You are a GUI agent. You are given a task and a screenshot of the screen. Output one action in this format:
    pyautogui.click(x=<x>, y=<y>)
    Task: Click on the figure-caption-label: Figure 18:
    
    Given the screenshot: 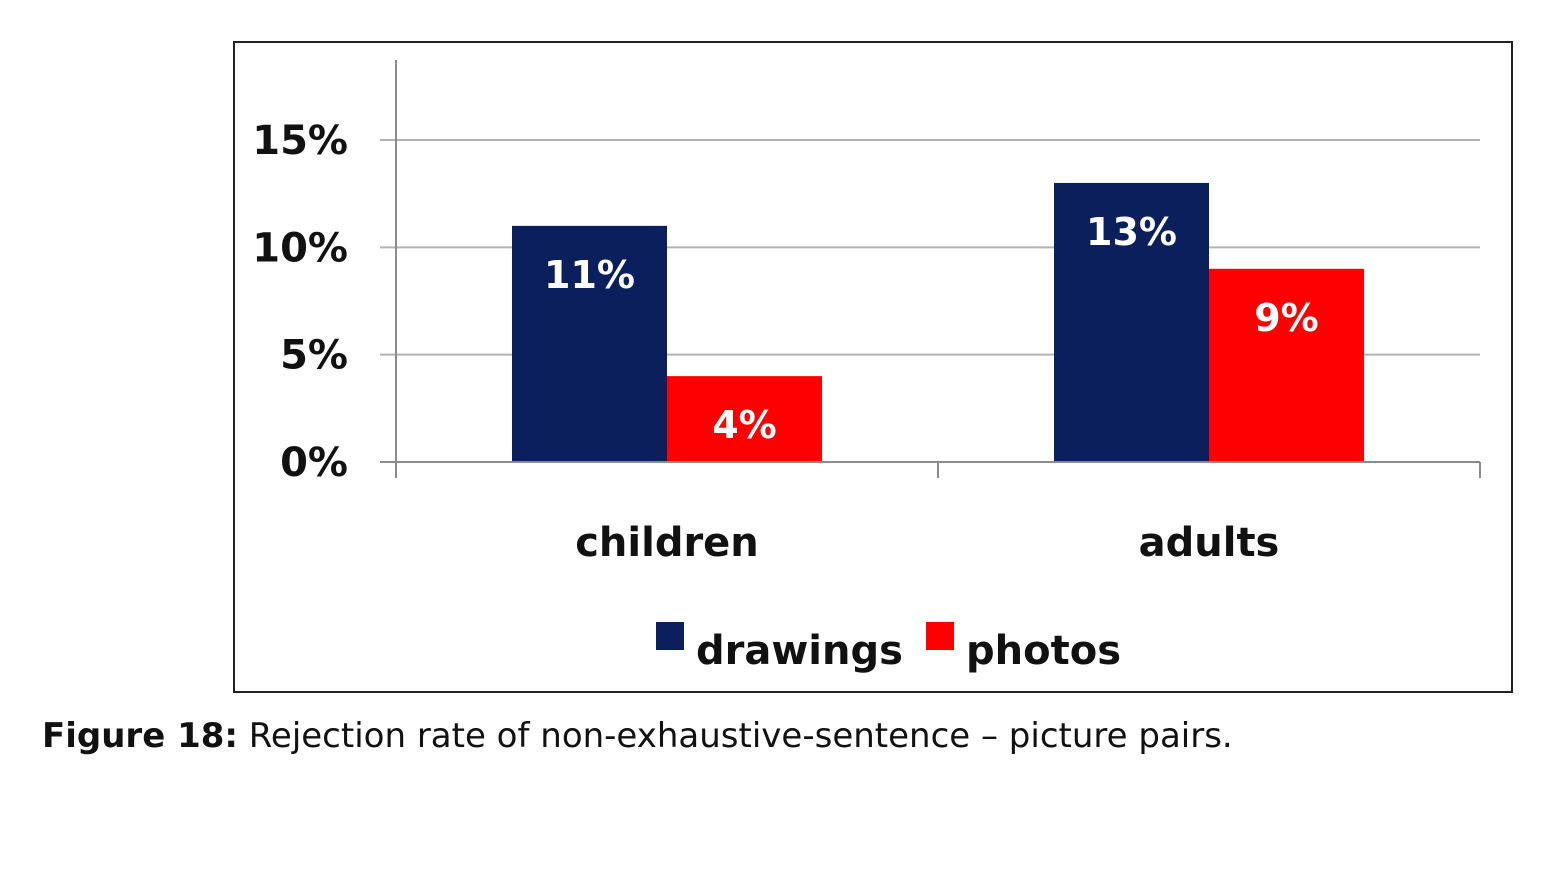 What is the action you would take?
    pyautogui.click(x=140, y=736)
    